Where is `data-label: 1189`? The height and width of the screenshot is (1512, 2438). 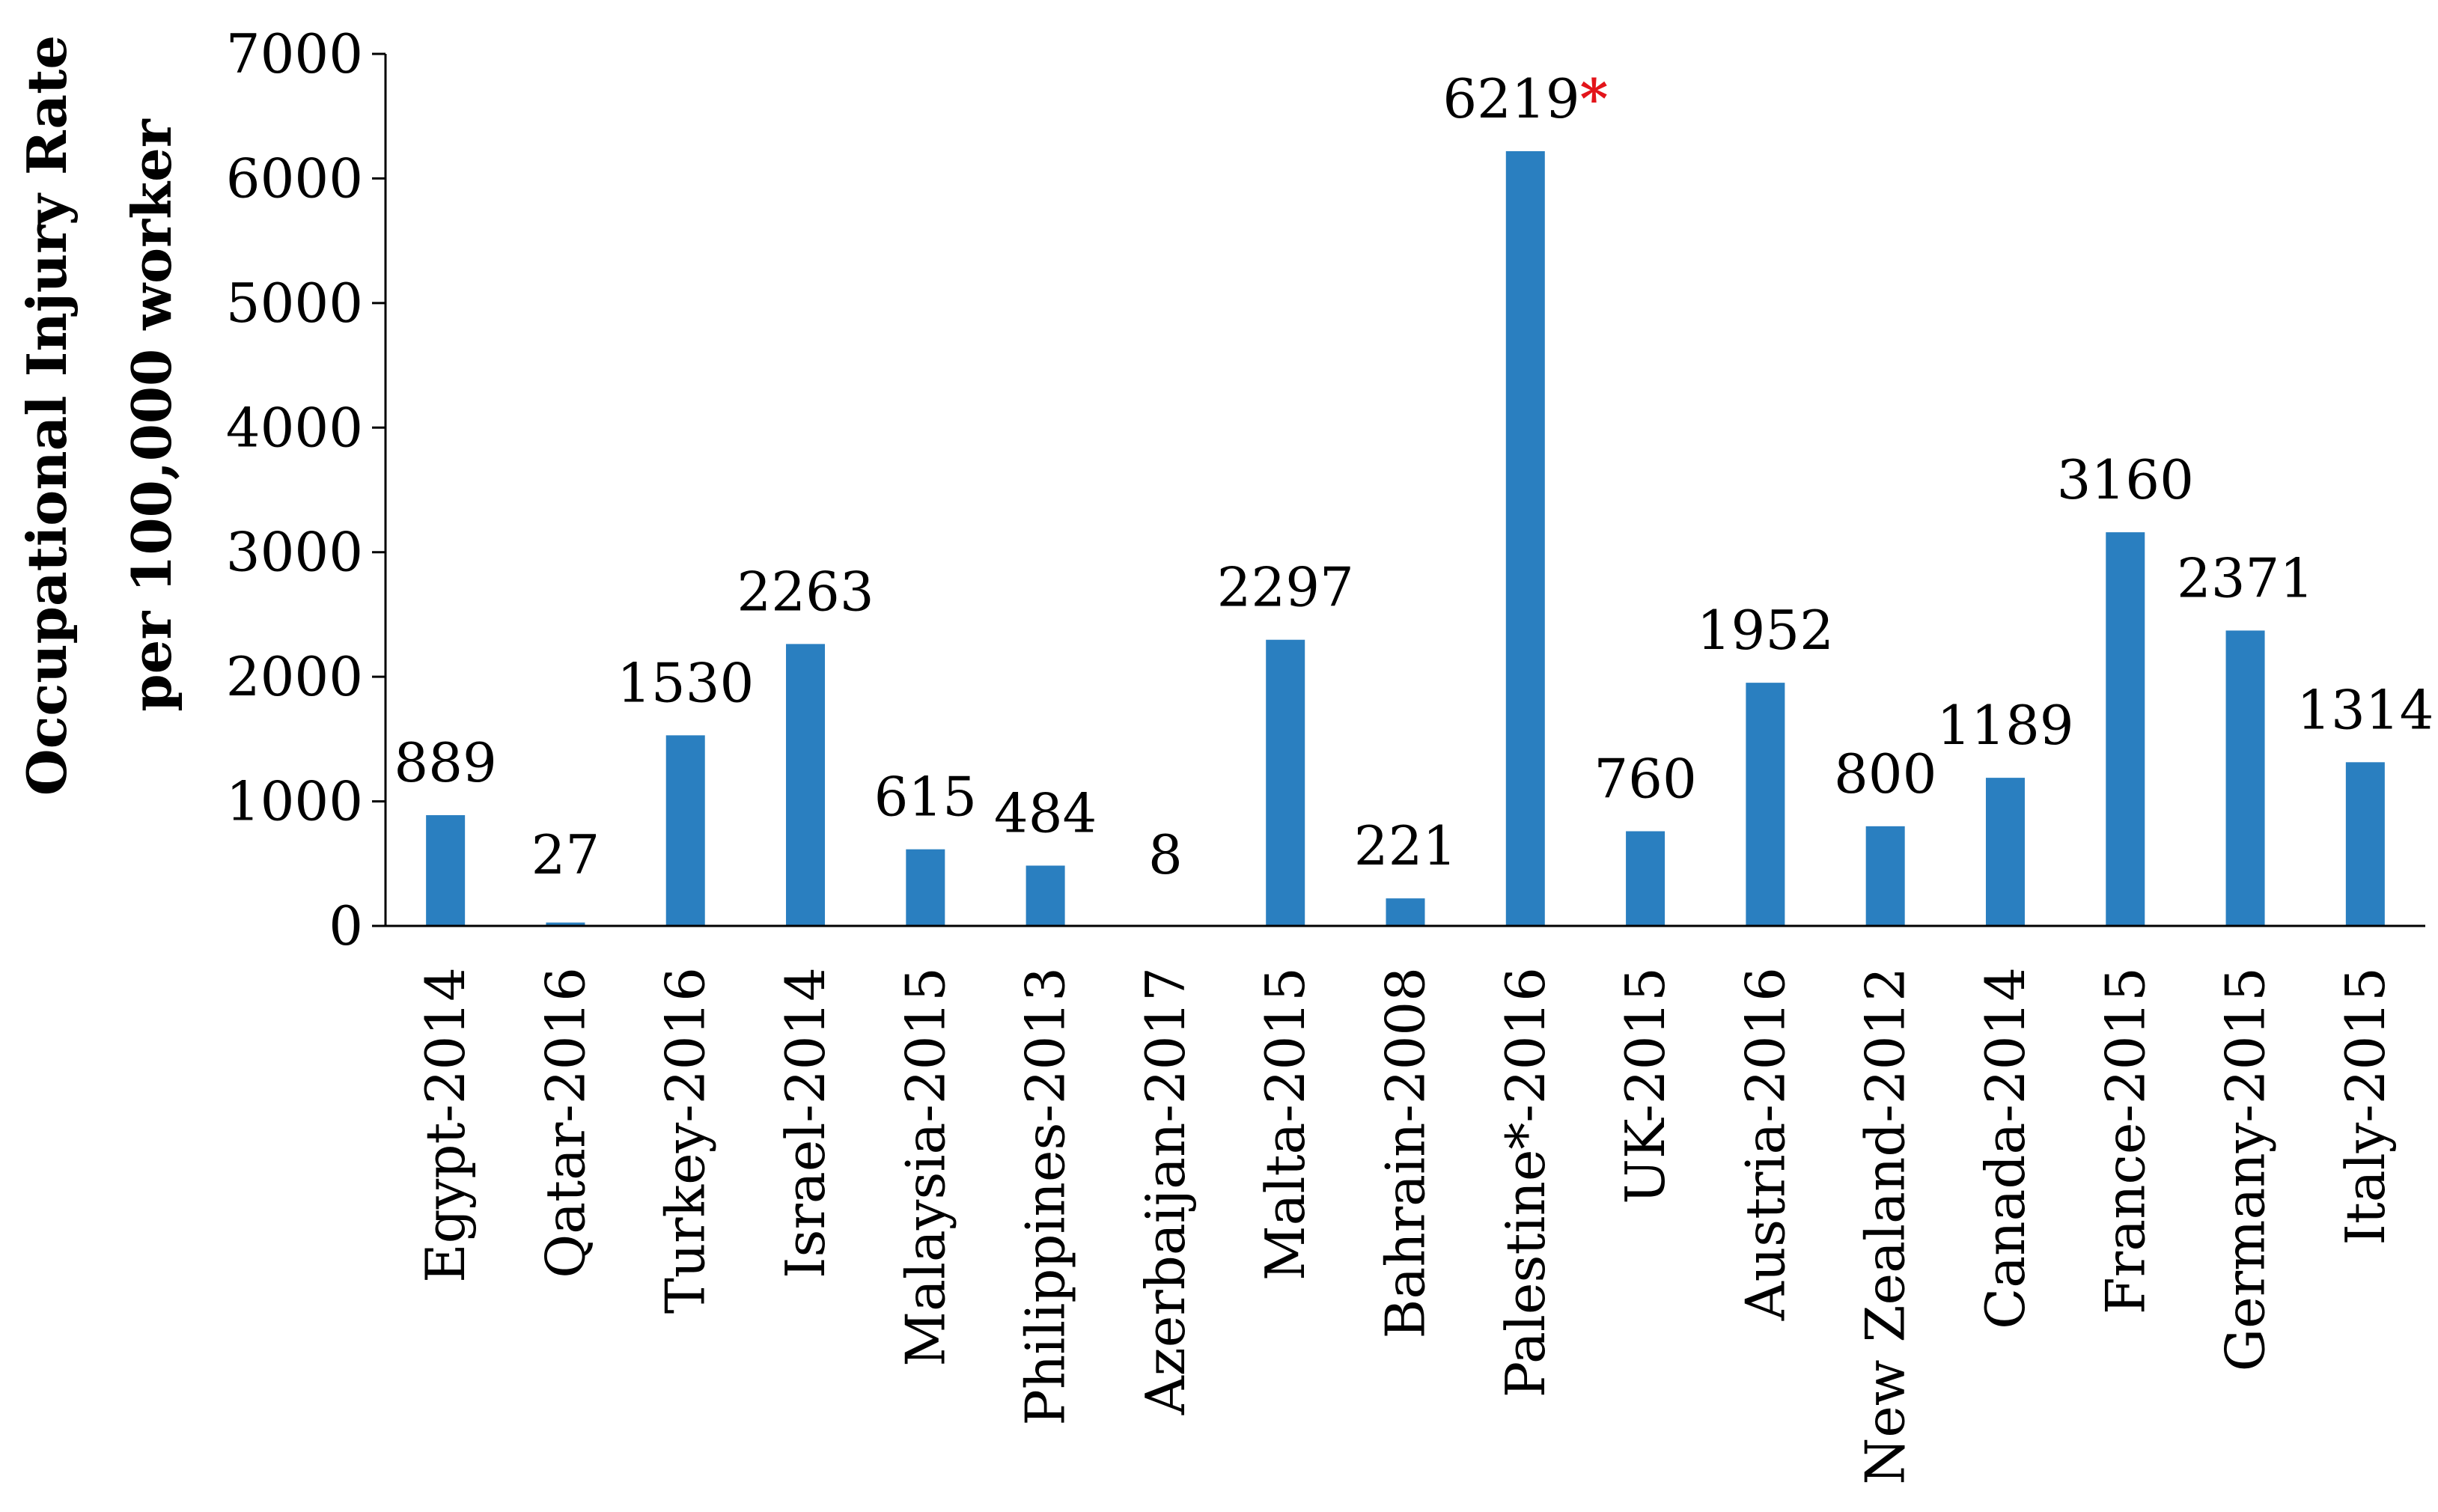 data-label: 1189 is located at coordinates (2004, 725).